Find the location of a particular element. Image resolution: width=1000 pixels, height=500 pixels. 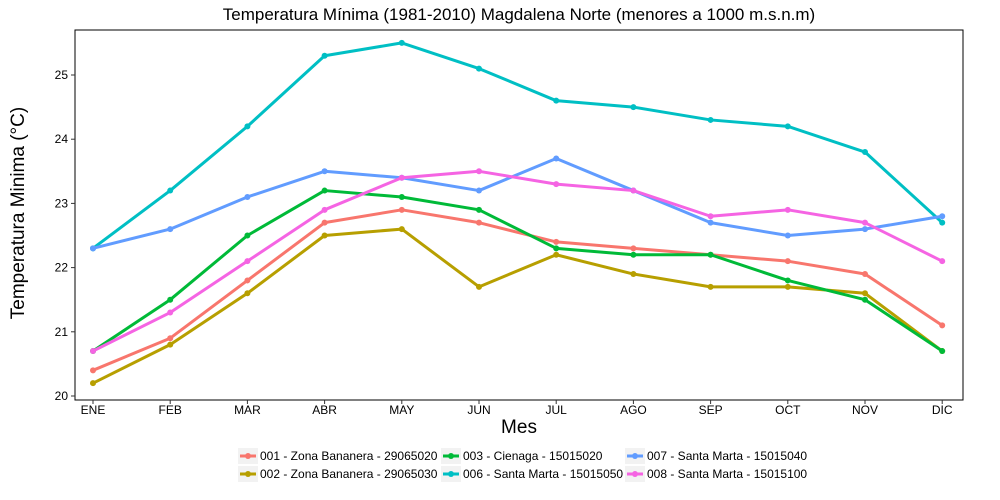

x-tick-label: SEP is located at coordinates (711, 410).